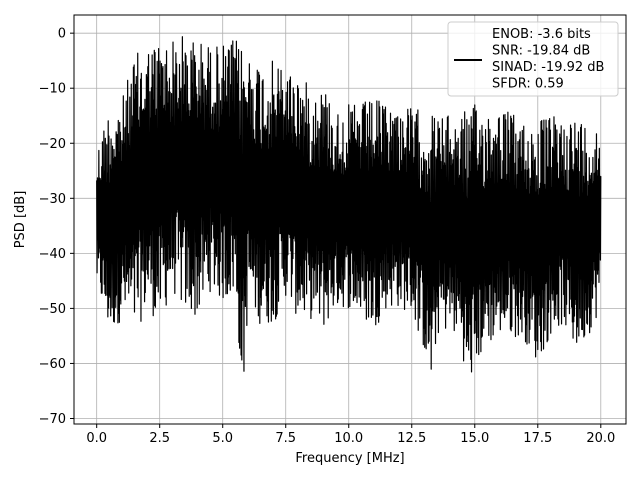  Describe the element at coordinates (600, 438) in the screenshot. I see `x-tick-label: 20.0` at that location.